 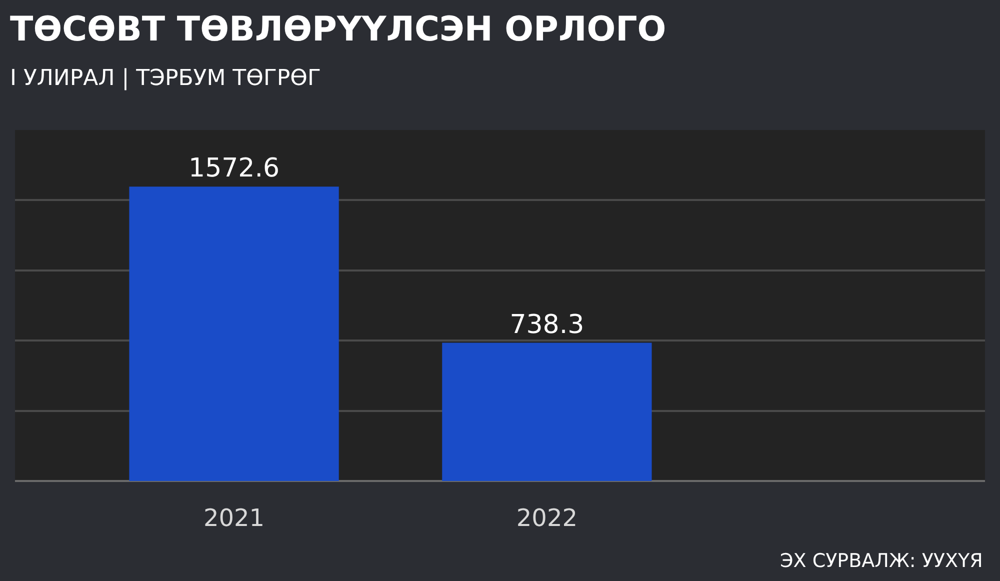 I want to click on data-label: 738.3, so click(x=547, y=325).